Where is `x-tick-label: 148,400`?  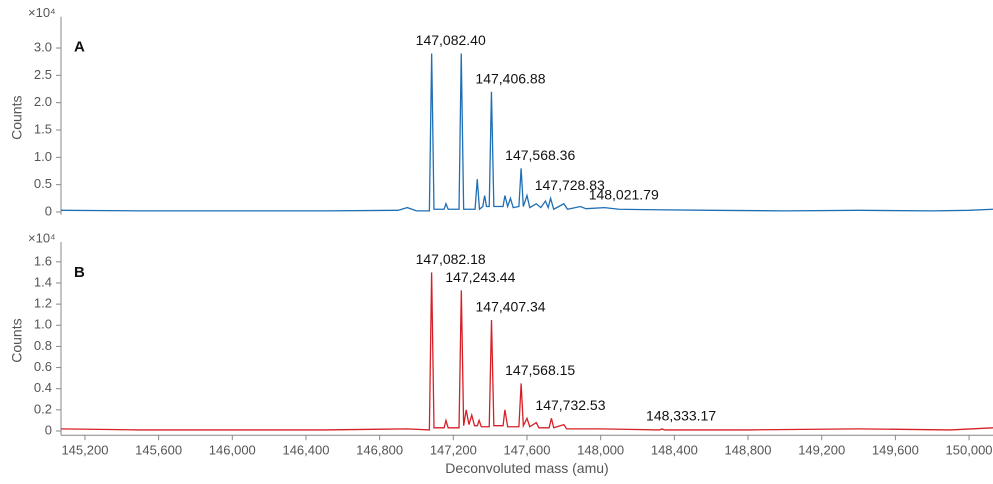 x-tick-label: 148,400 is located at coordinates (674, 450).